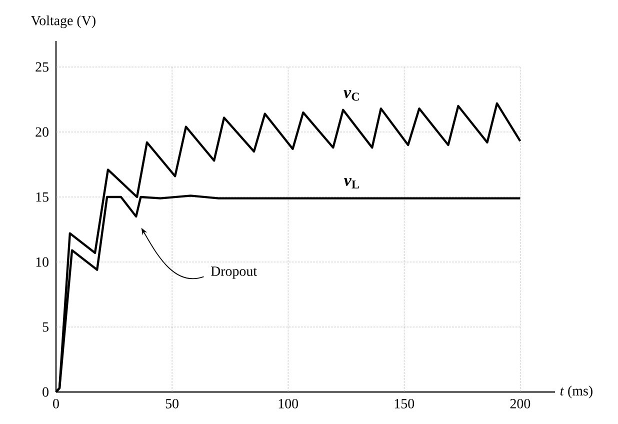 This screenshot has height=424, width=618. I want to click on x-tick-label: 200, so click(520, 403).